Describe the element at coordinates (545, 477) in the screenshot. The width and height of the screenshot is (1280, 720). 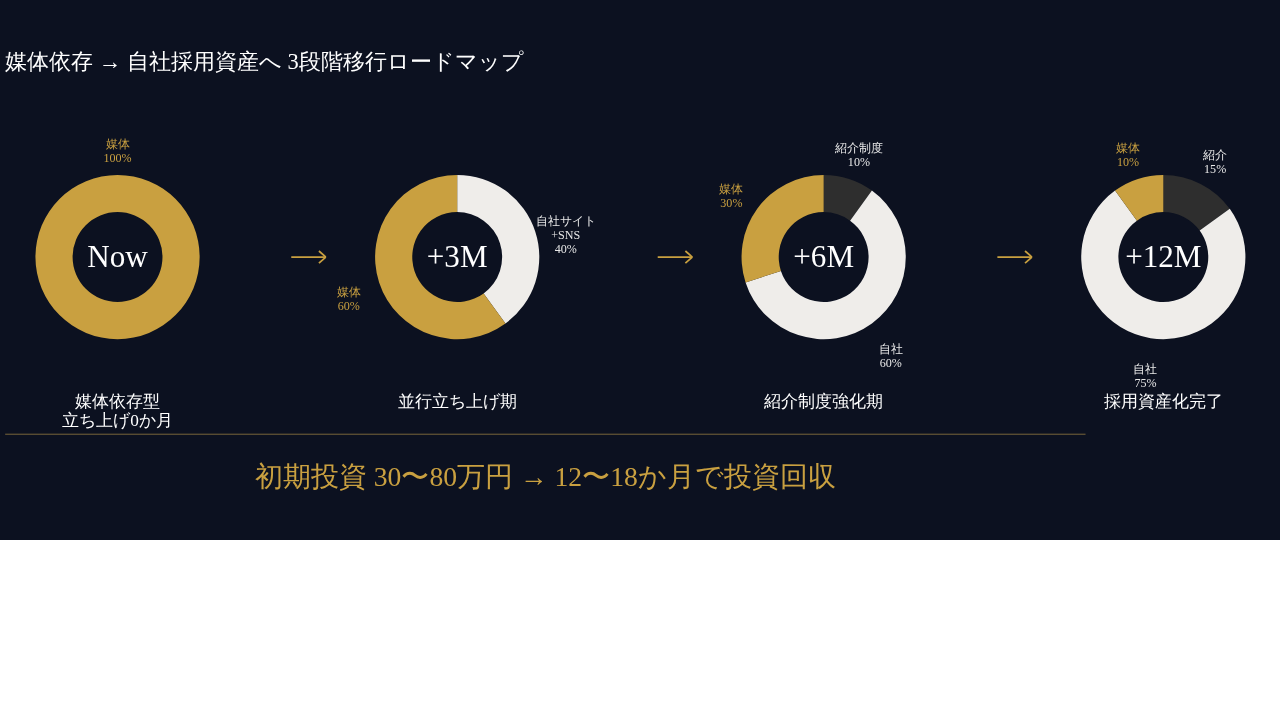
I see `text: 初期投資 30〜80万円 → 12〜18か月で投資回収` at that location.